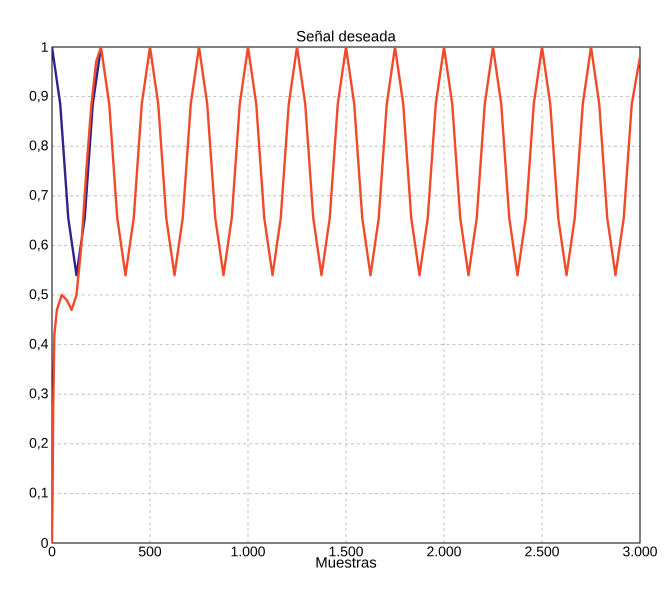  I want to click on x-axis-title: Muestras, so click(346, 562).